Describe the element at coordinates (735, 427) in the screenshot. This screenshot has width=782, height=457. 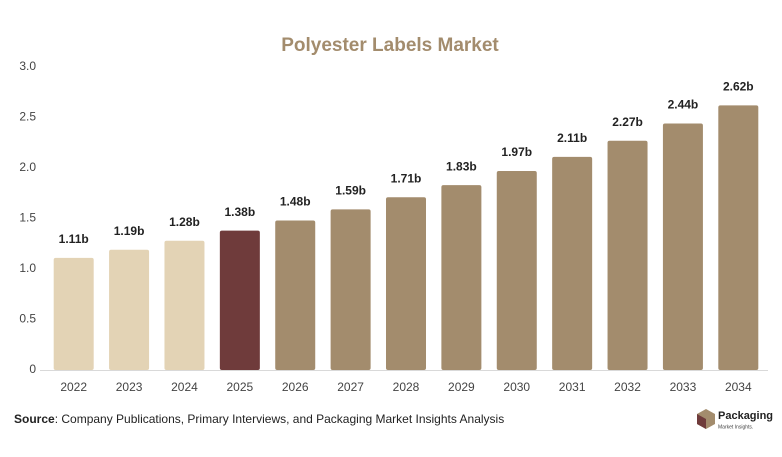
I see `logo-tagline: Market Insights.` at that location.